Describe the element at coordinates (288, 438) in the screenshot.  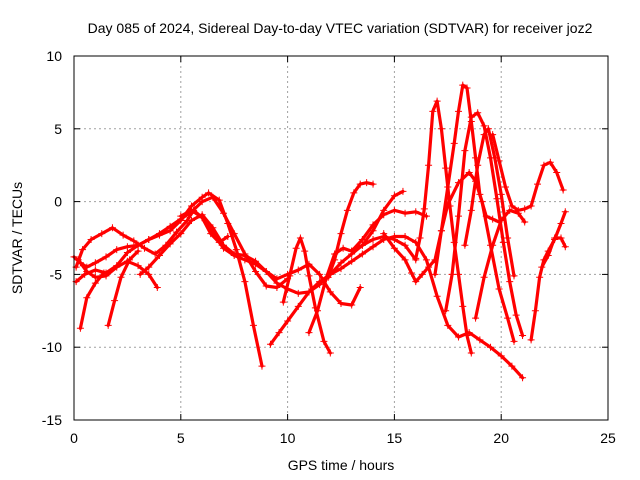
I see `x-tick-label: 10` at that location.